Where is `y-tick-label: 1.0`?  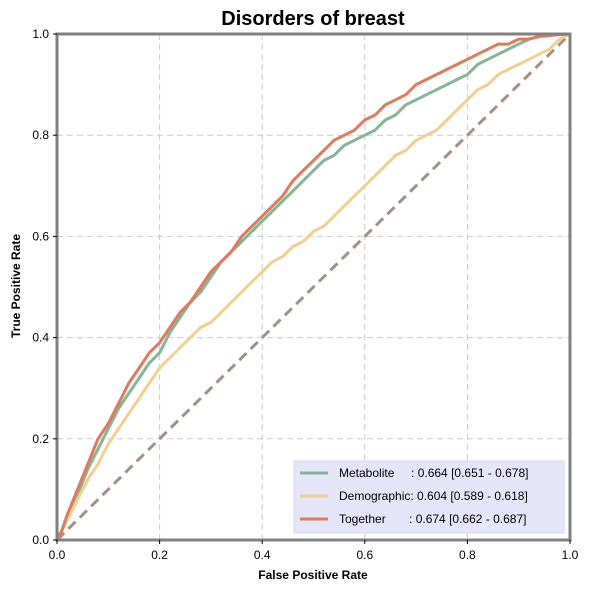 y-tick-label: 1.0 is located at coordinates (40, 34).